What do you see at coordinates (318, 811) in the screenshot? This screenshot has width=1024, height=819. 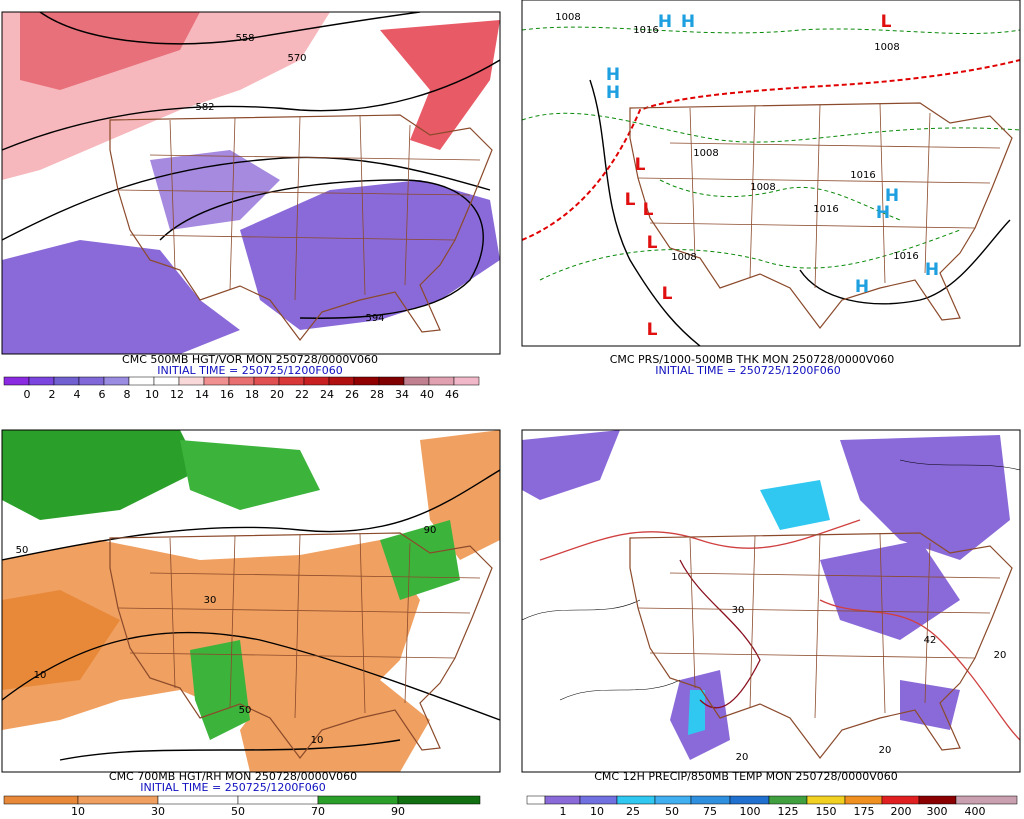 I see `colorbar-label: 70` at bounding box center [318, 811].